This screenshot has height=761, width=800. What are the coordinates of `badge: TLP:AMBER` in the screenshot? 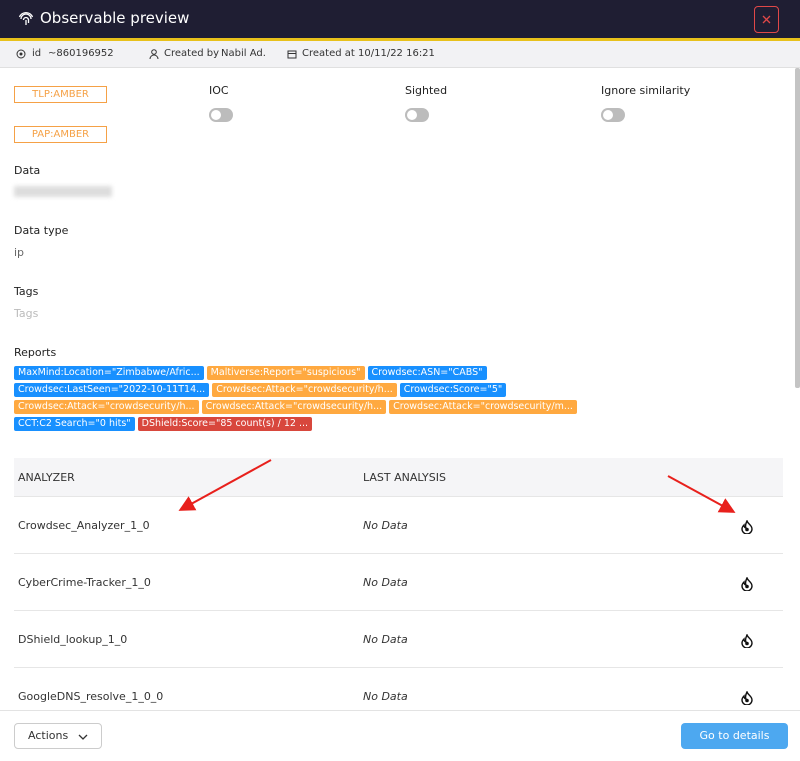 It's located at (60, 94).